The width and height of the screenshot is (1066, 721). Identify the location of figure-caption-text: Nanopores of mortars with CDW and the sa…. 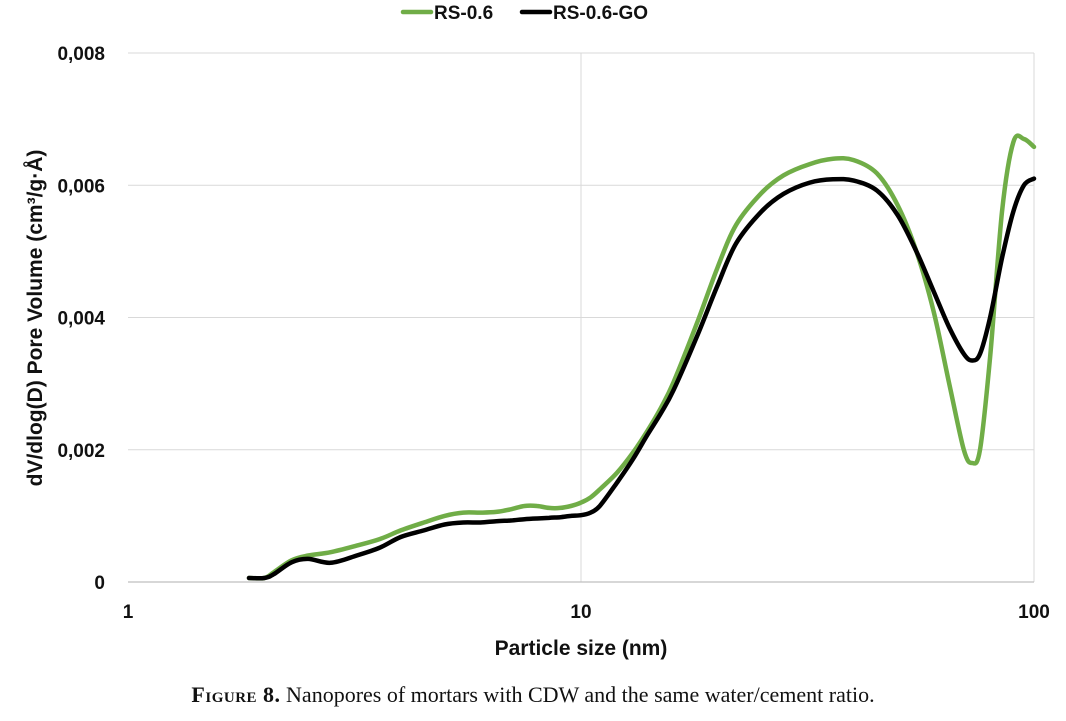
(577, 694).